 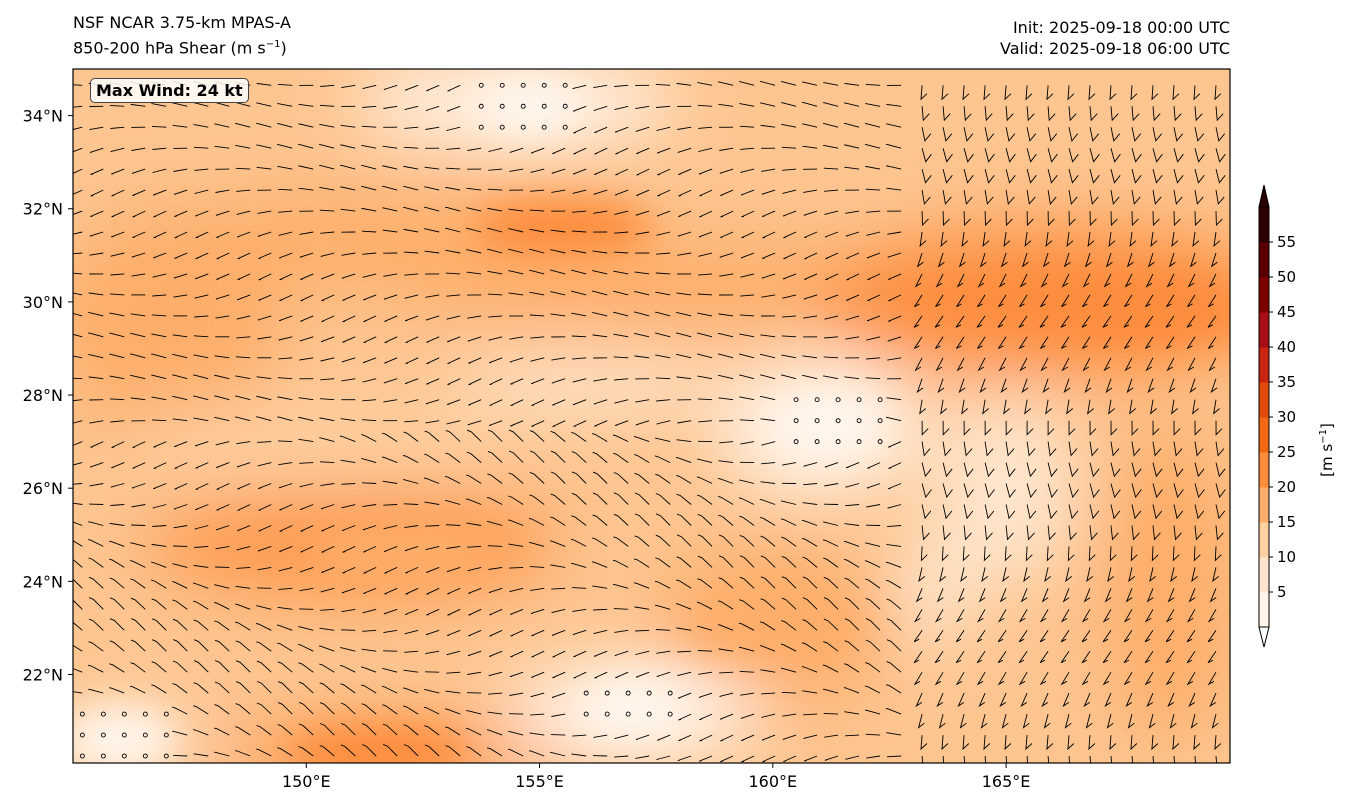 I want to click on field-name: 850-200 hPa Shear (m s−1), so click(x=180, y=48).